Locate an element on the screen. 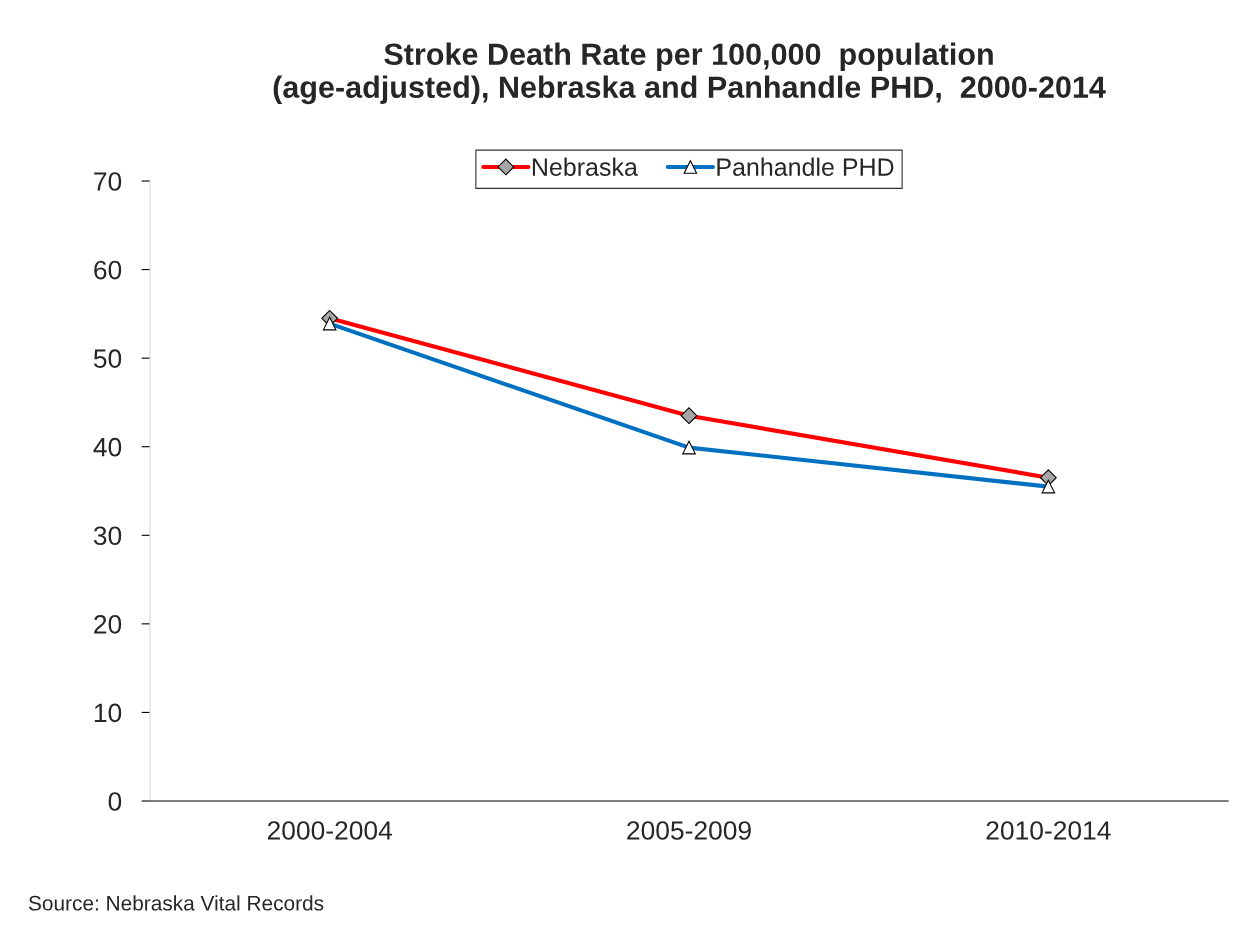  y-tick-label: 0 is located at coordinates (115, 801).